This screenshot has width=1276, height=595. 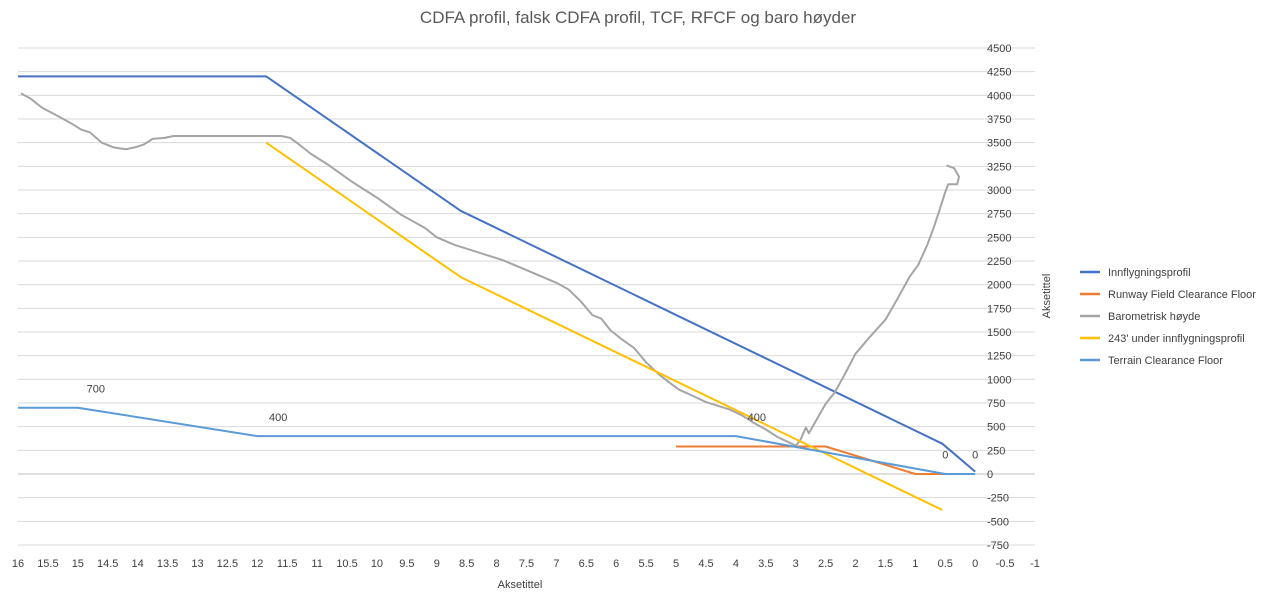 I want to click on x-tick-label: 9, so click(x=437, y=564).